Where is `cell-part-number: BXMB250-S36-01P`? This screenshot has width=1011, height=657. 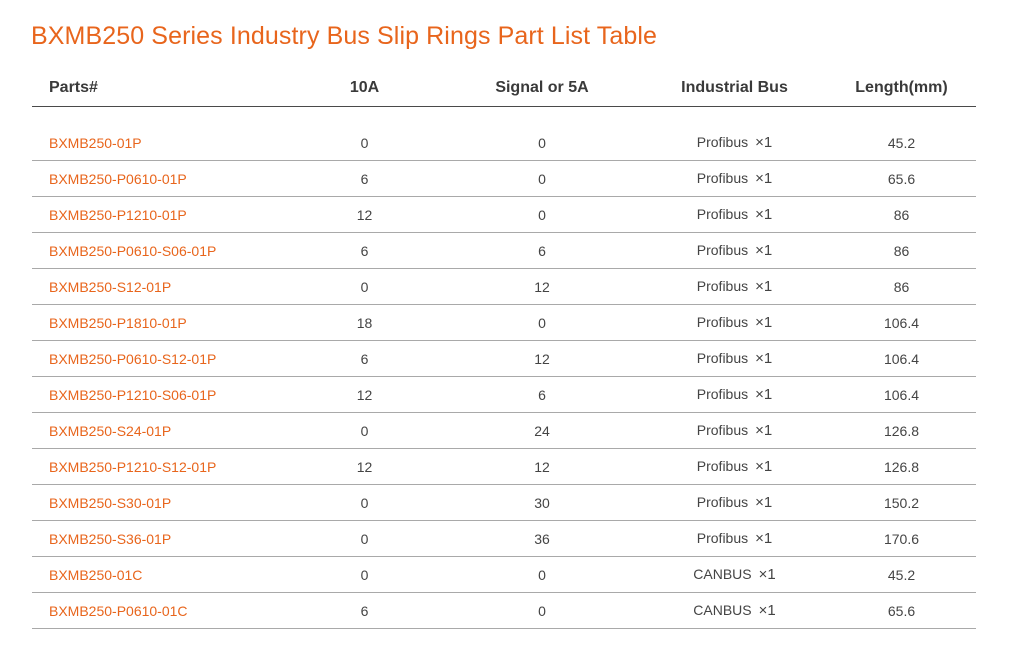 cell-part-number: BXMB250-S36-01P is located at coordinates (159, 538).